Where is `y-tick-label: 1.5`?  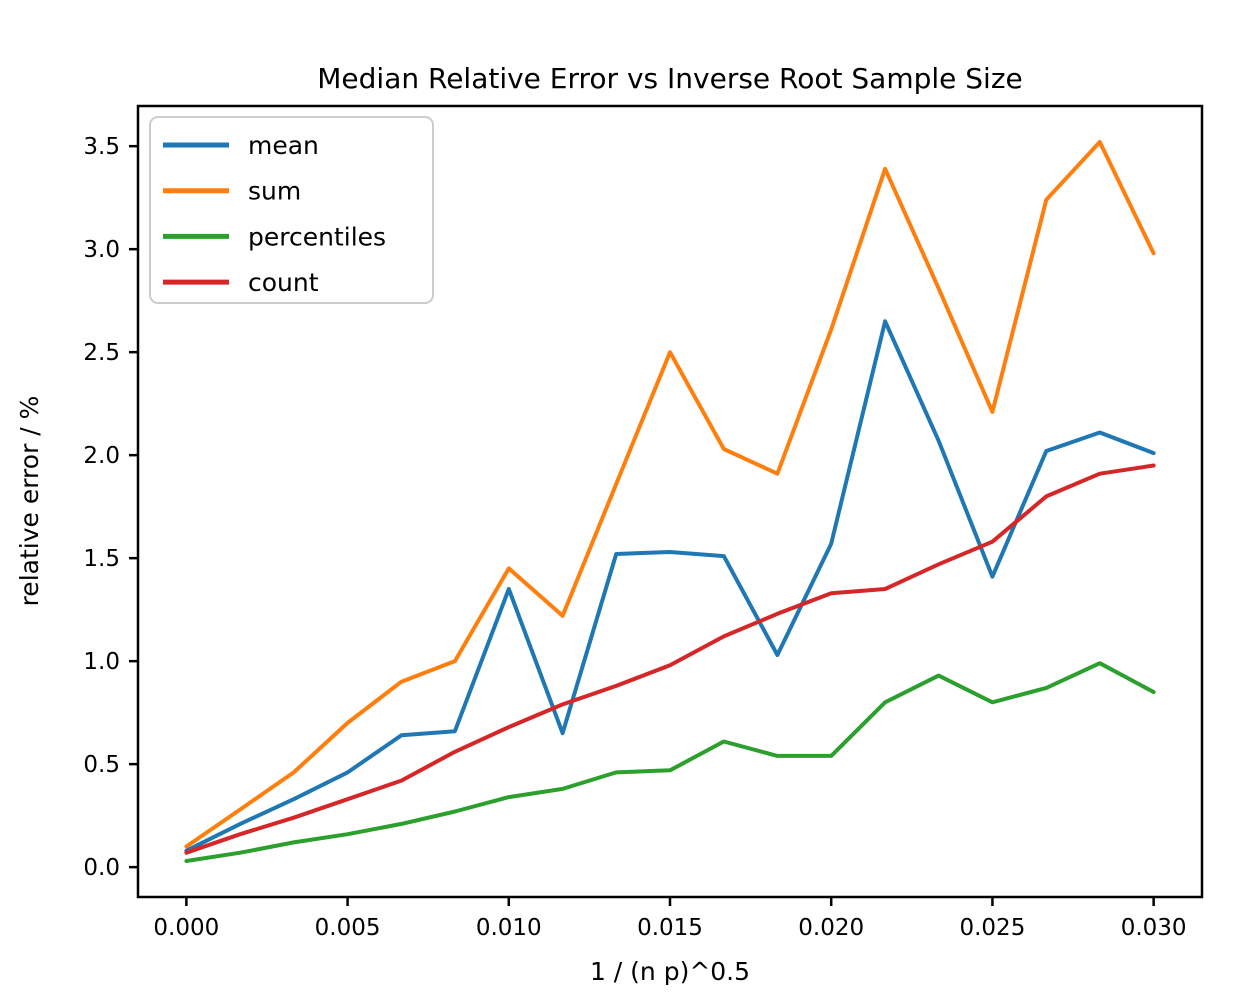
y-tick-label: 1.5 is located at coordinates (101, 559).